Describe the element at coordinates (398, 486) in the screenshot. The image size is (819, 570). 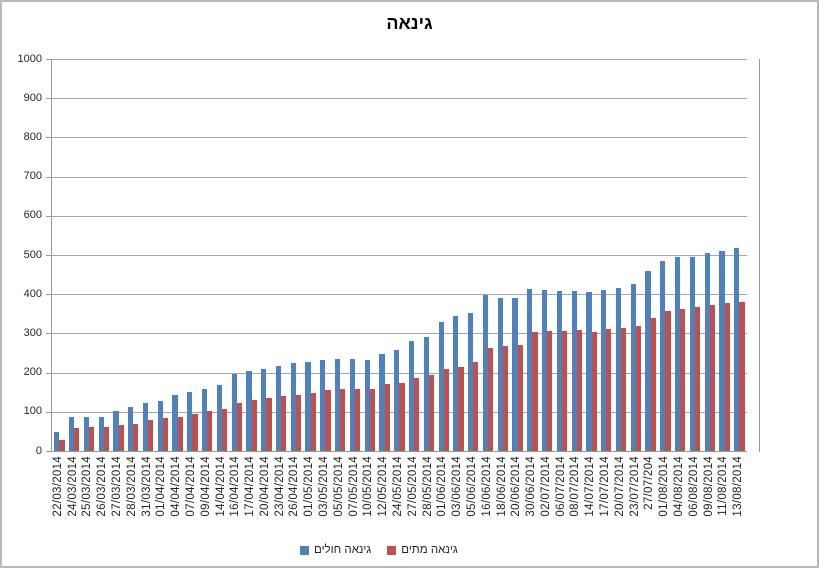
I see `x-axis-label: 24/05/2014` at that location.